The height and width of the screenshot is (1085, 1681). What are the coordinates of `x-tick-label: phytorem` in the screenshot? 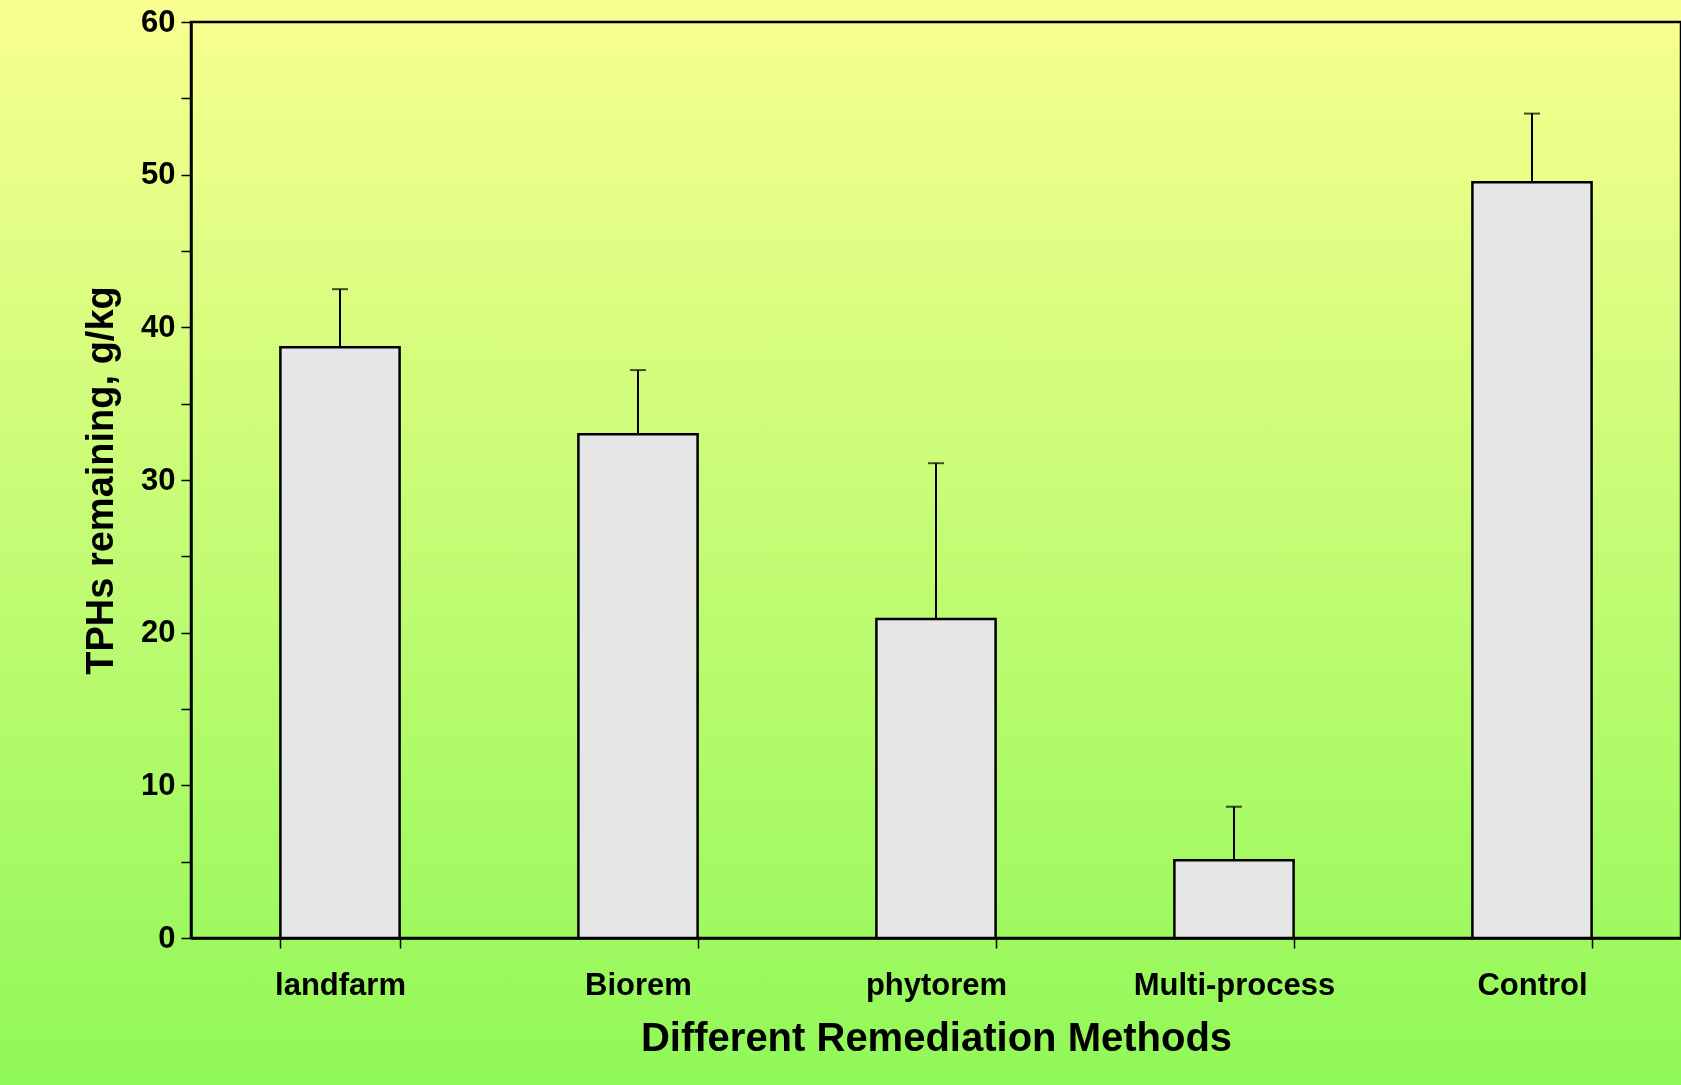 It's located at (936, 984).